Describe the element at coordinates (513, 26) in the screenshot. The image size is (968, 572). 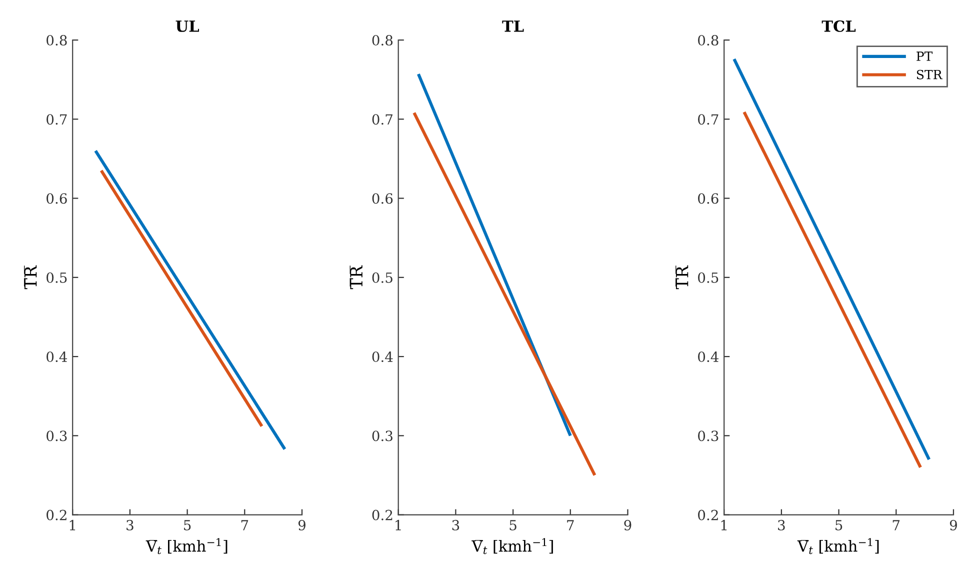
I see `chart-title: TL` at that location.